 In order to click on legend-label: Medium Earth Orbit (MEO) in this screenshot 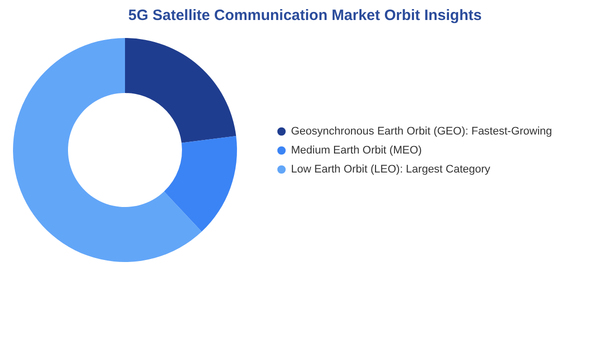, I will do `click(356, 150)`.